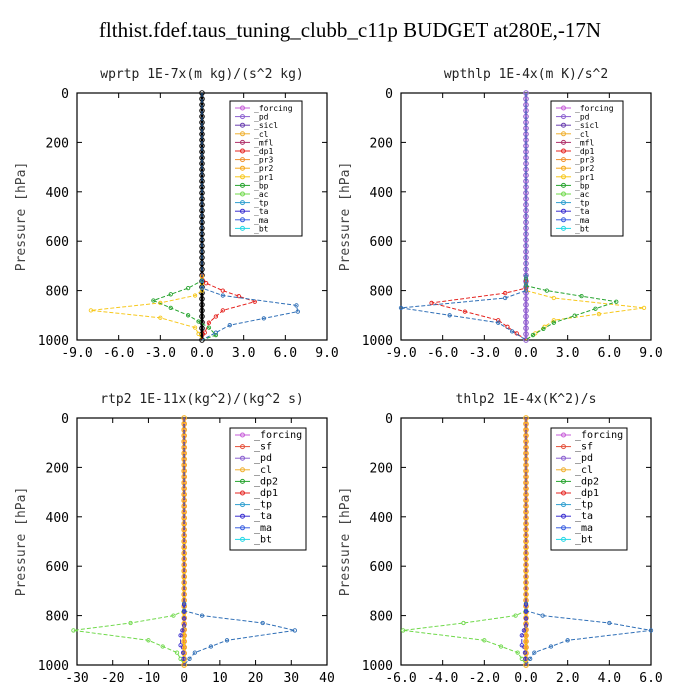  What do you see at coordinates (243, 353) in the screenshot?
I see `x-tick-label: 3.0` at bounding box center [243, 353].